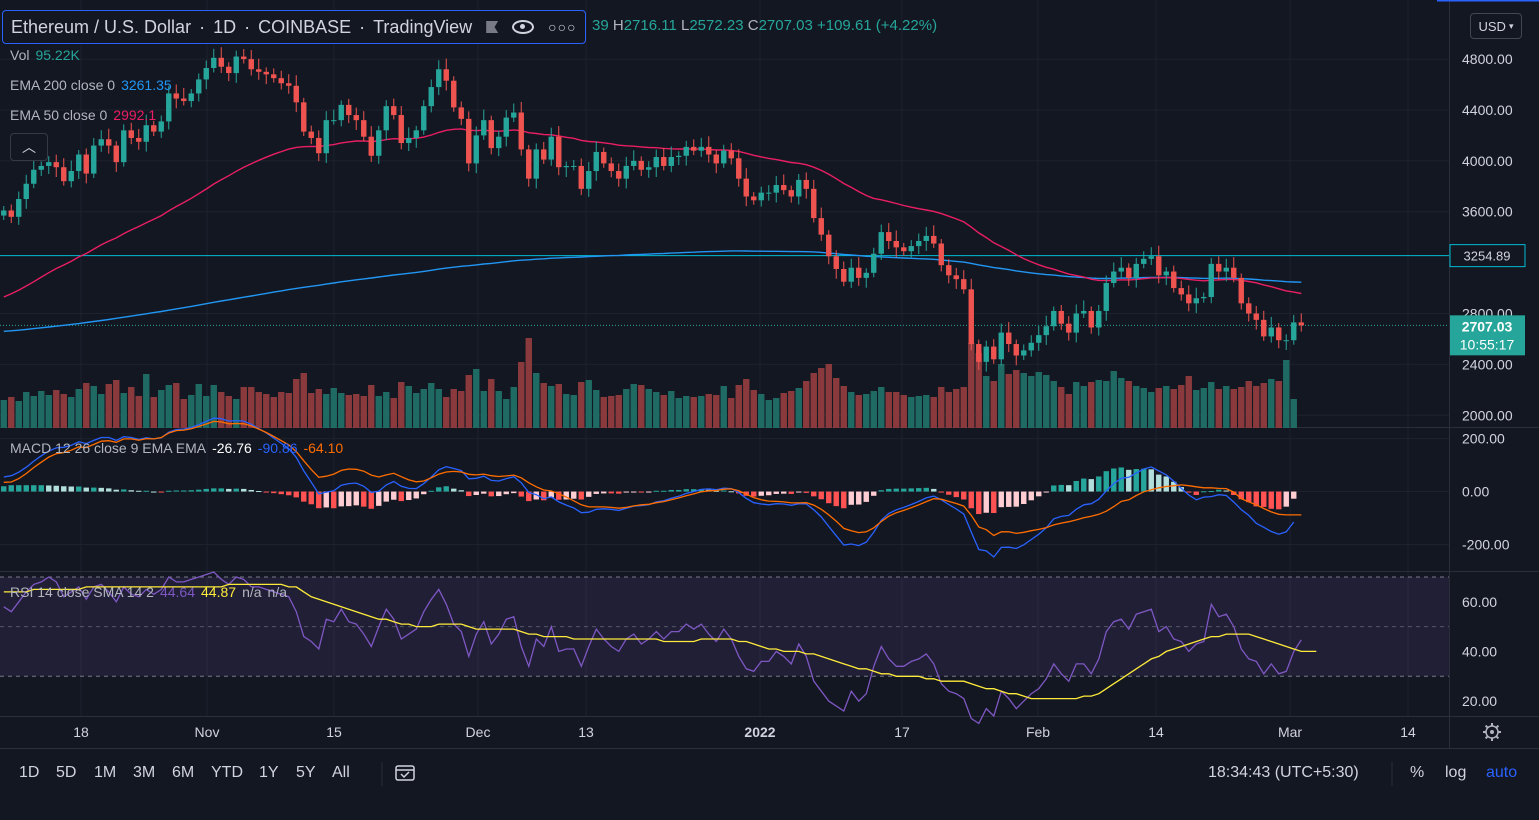 The image size is (1539, 820). Describe the element at coordinates (144, 772) in the screenshot. I see `timeframe-button-3m: 3M` at that location.